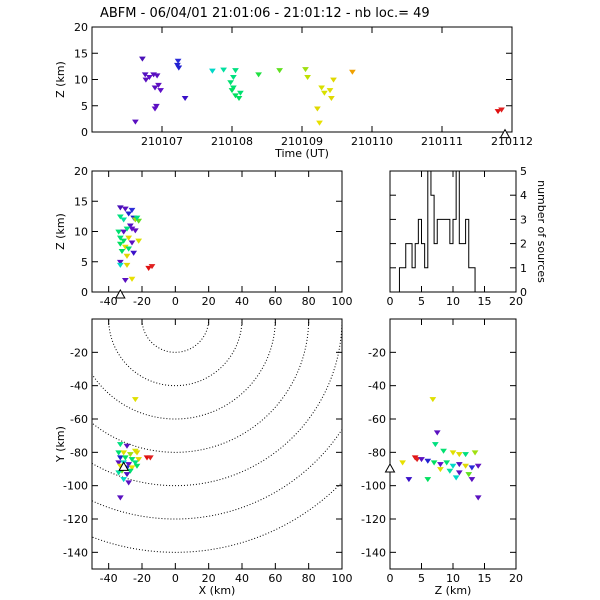 This screenshot has width=600, height=600. I want to click on y-tick-label: -100, so click(75, 486).